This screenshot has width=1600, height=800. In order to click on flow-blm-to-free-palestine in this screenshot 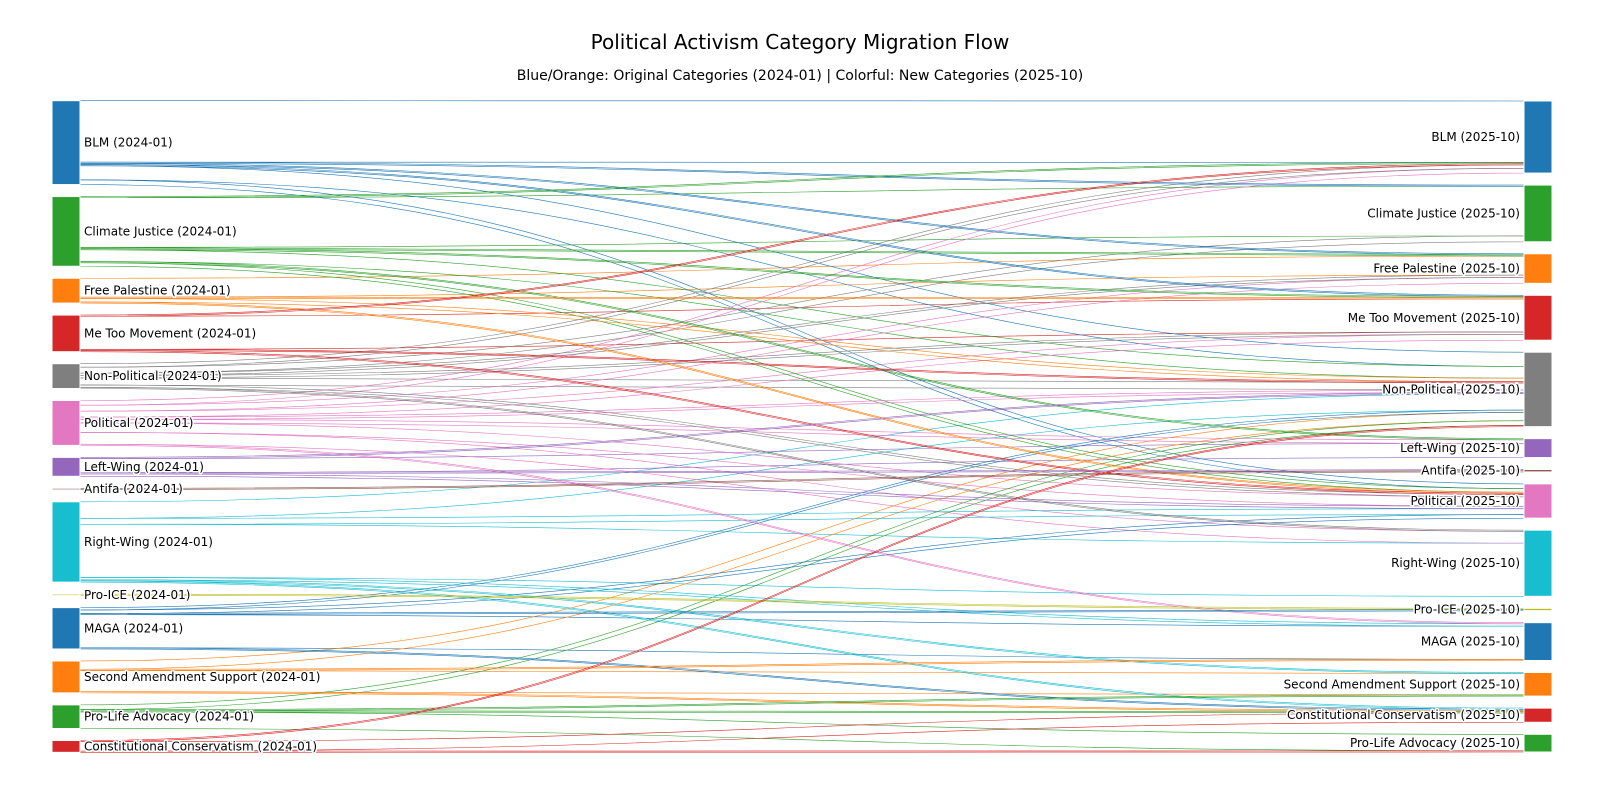, I will do `click(802, 209)`.